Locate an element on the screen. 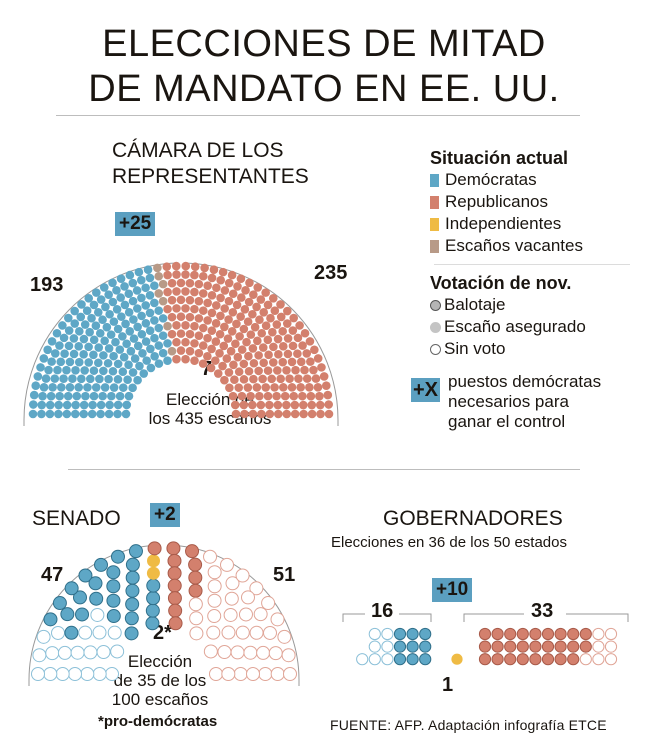 This screenshot has width=648, height=742. republicans-swatch-icon is located at coordinates (434, 202).